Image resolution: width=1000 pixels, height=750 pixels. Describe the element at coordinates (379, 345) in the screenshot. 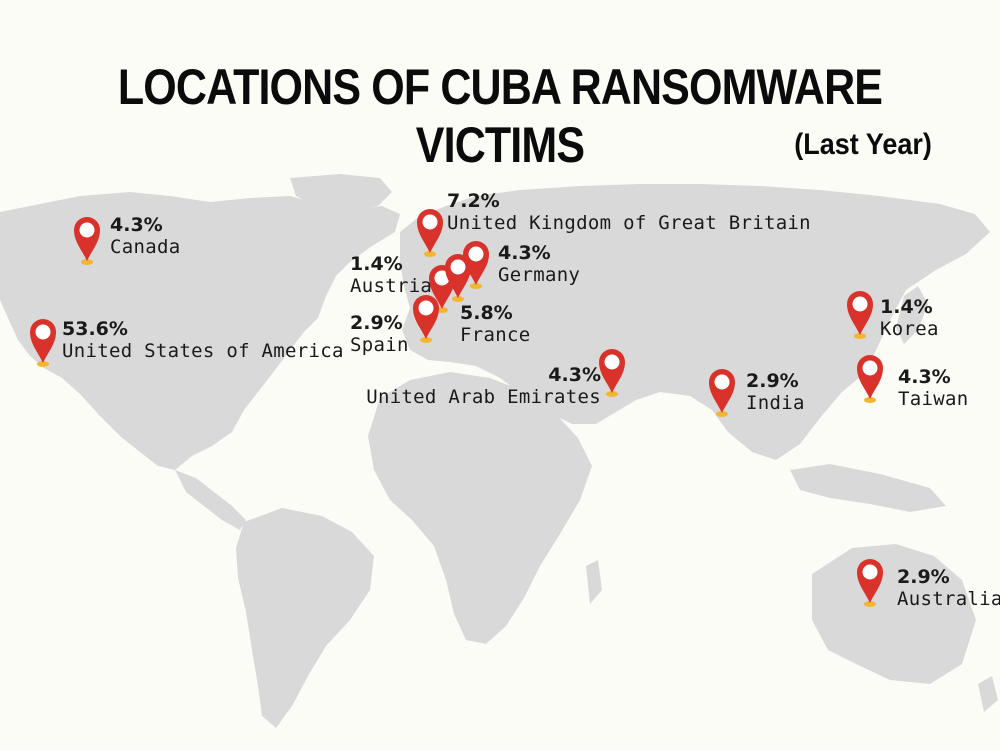

I see `country-spain: Spain` at that location.